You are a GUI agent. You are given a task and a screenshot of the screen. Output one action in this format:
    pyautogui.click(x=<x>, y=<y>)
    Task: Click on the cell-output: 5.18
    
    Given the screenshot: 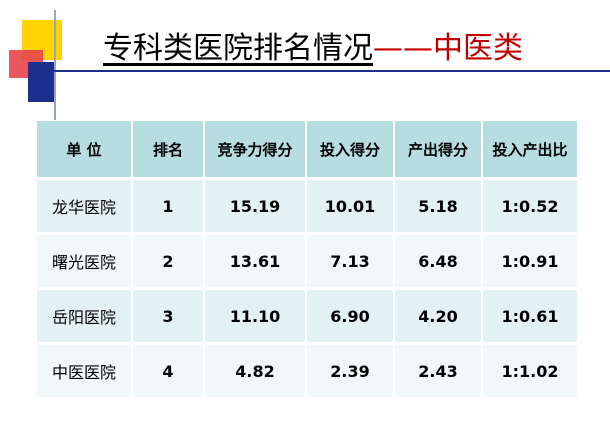 What is the action you would take?
    pyautogui.click(x=439, y=206)
    